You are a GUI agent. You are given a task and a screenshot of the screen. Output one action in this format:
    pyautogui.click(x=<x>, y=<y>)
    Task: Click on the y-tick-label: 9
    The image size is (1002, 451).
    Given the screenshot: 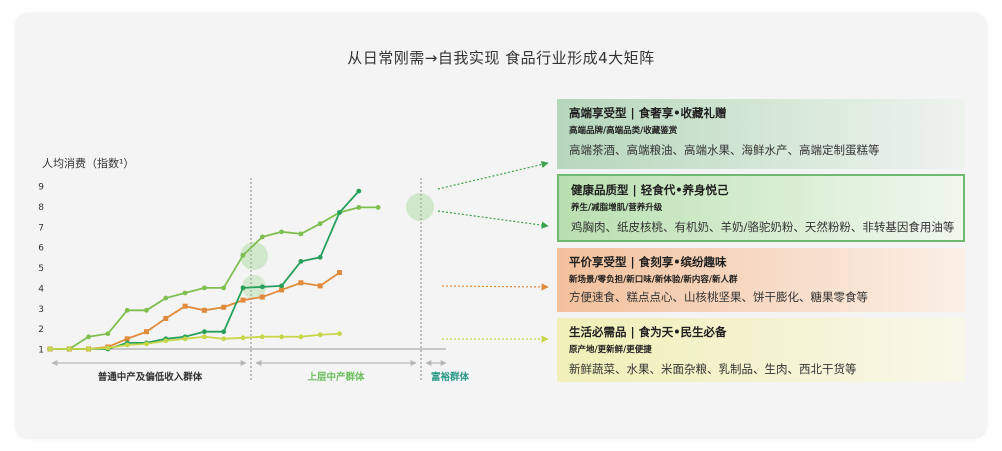 What is the action you would take?
    pyautogui.click(x=41, y=188)
    